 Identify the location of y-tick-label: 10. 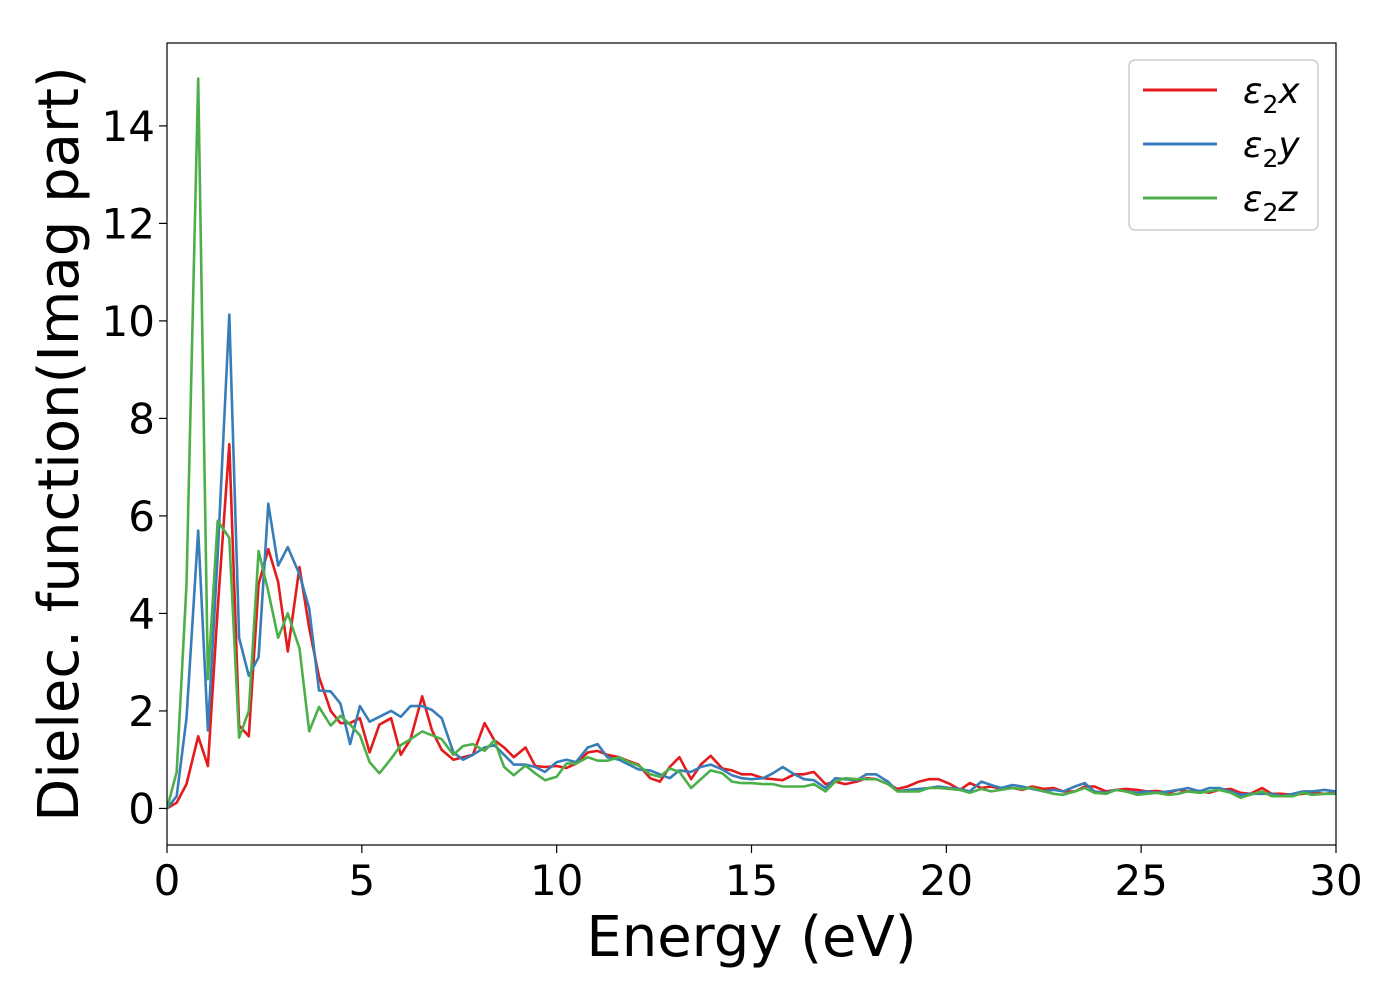
(128, 321).